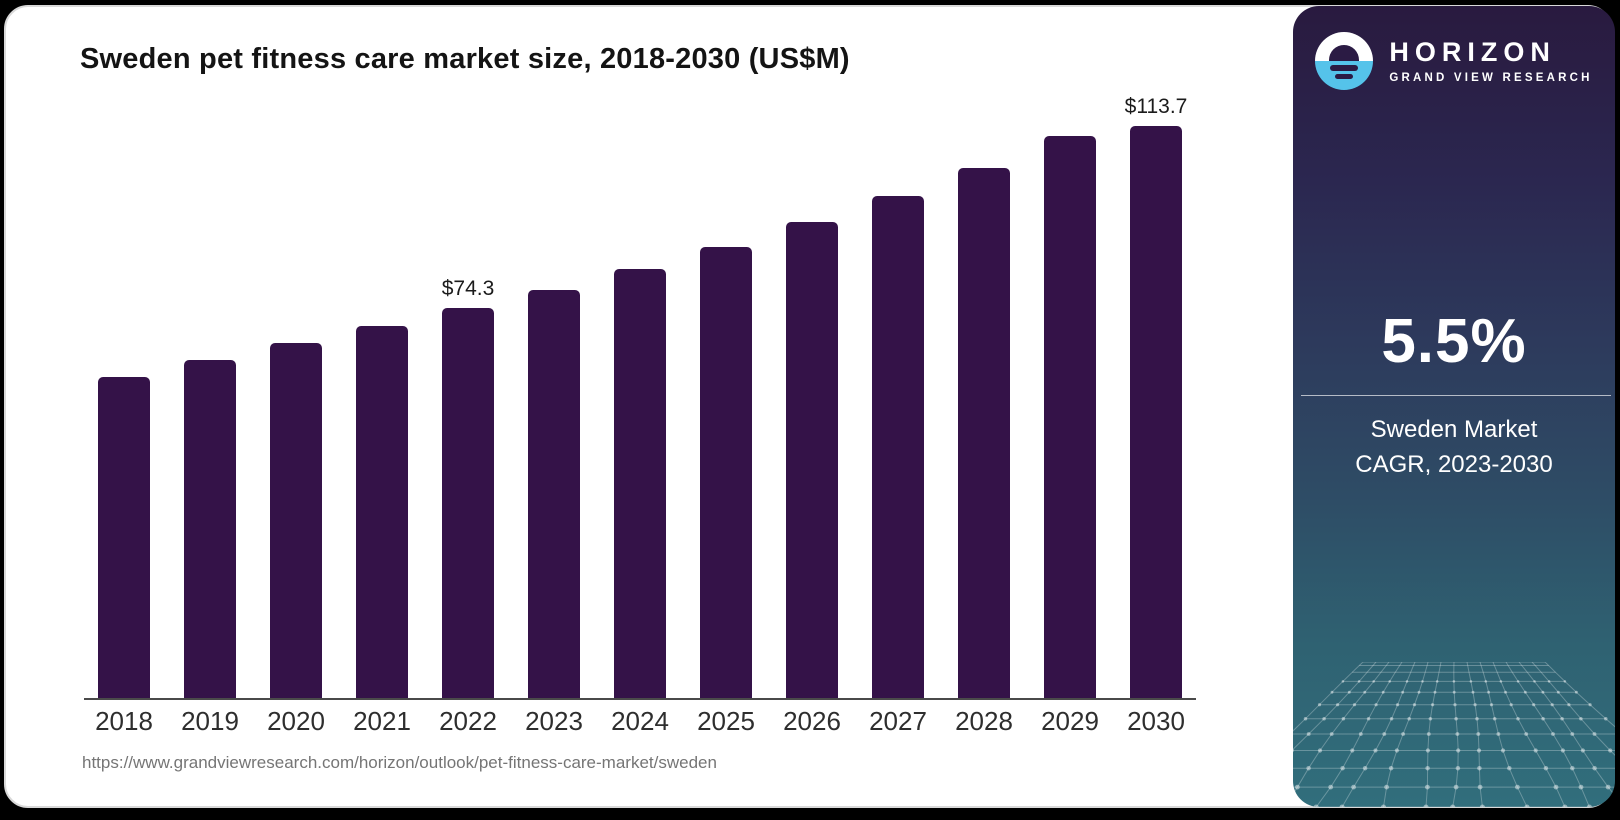  What do you see at coordinates (1156, 106) in the screenshot?
I see `bar-value-label: $113.7` at bounding box center [1156, 106].